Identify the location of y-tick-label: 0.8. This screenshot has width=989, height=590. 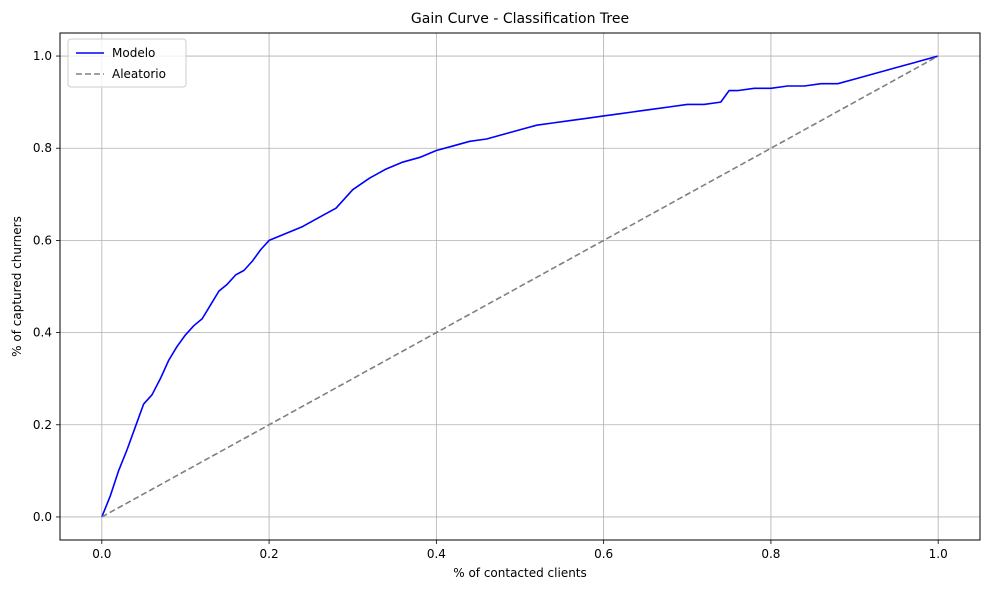
(42, 148).